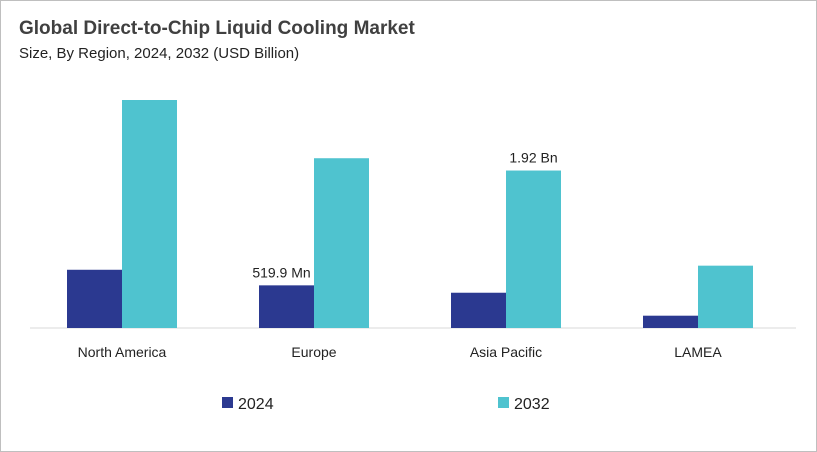 This screenshot has width=817, height=452. I want to click on bar-2032-europe, so click(341, 243).